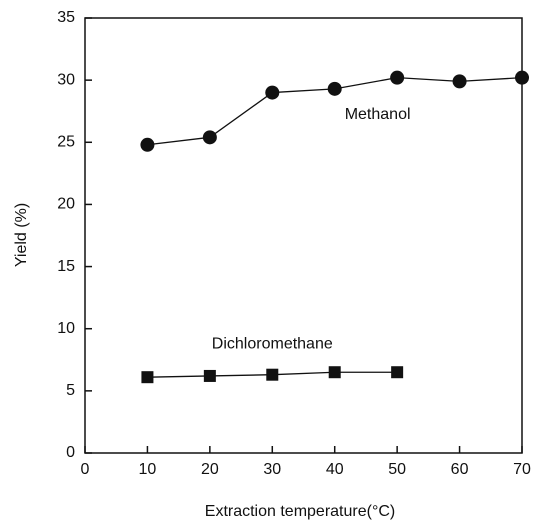  I want to click on x-tick-label: 30, so click(272, 469).